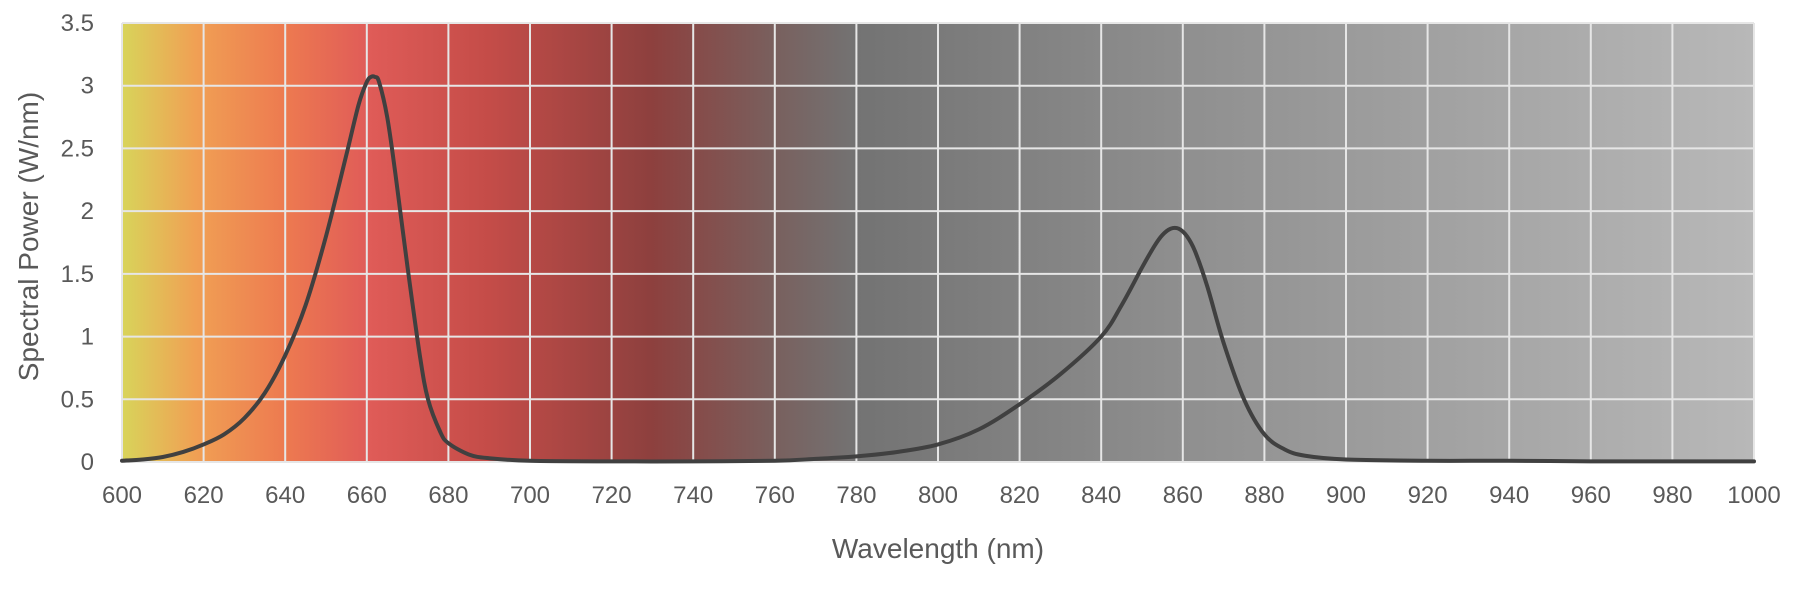 The height and width of the screenshot is (596, 1800). I want to click on x-tick-label: 620, so click(204, 495).